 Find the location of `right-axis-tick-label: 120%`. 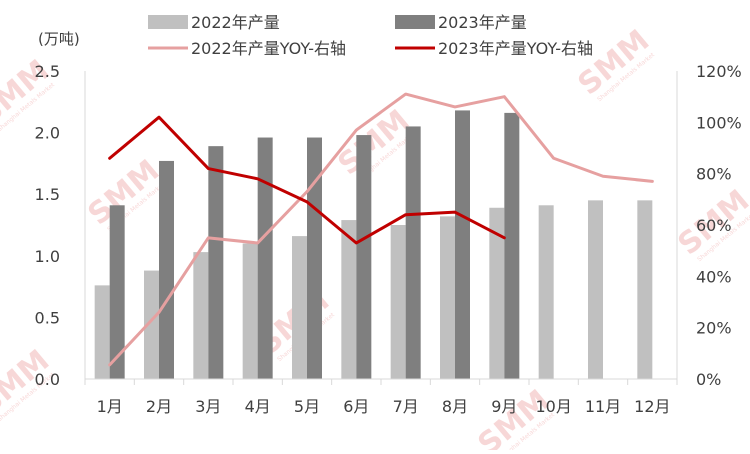

right-axis-tick-label: 120% is located at coordinates (719, 71).